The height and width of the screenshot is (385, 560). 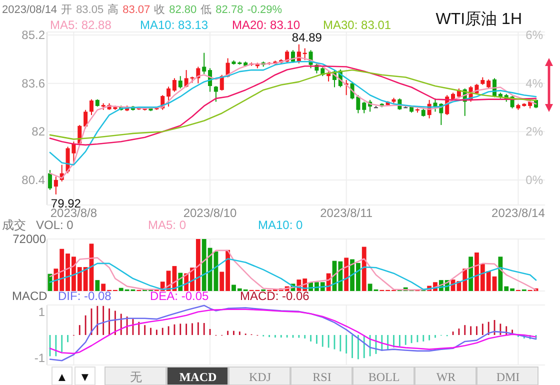 What do you see at coordinates (85, 296) in the screenshot?
I see `series-label: DIF: -0.08` at bounding box center [85, 296].